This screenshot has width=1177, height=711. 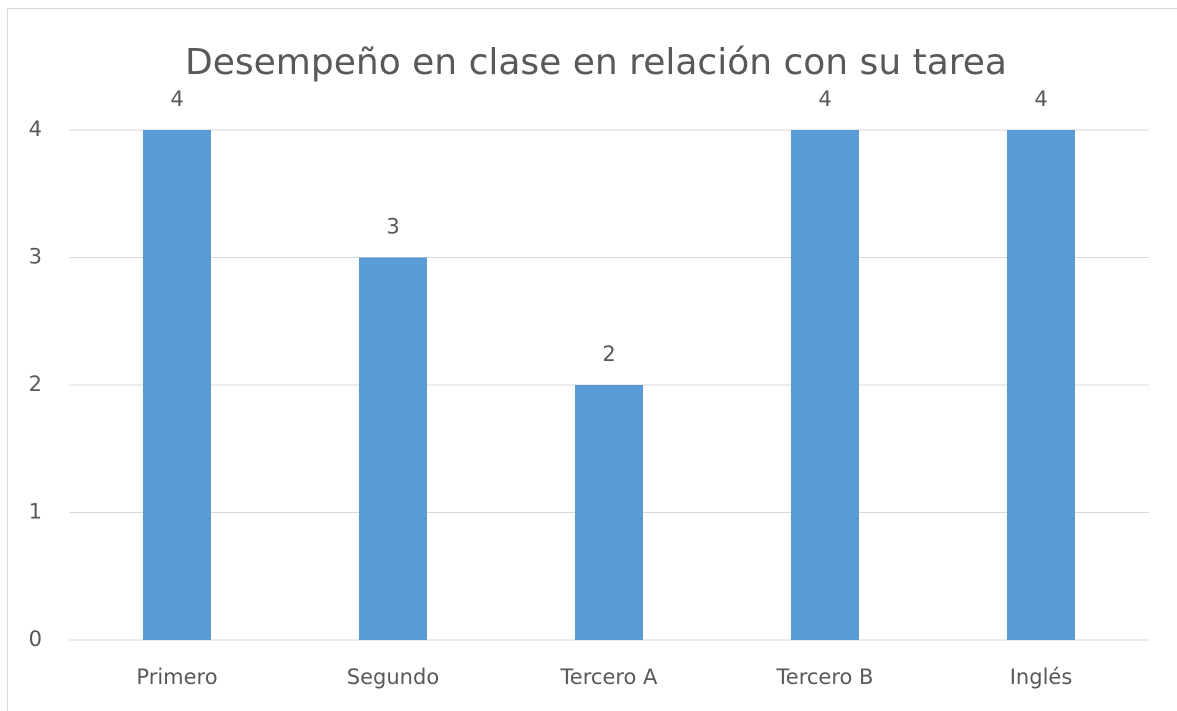 I want to click on x-tick-label: Segundo, so click(x=393, y=677).